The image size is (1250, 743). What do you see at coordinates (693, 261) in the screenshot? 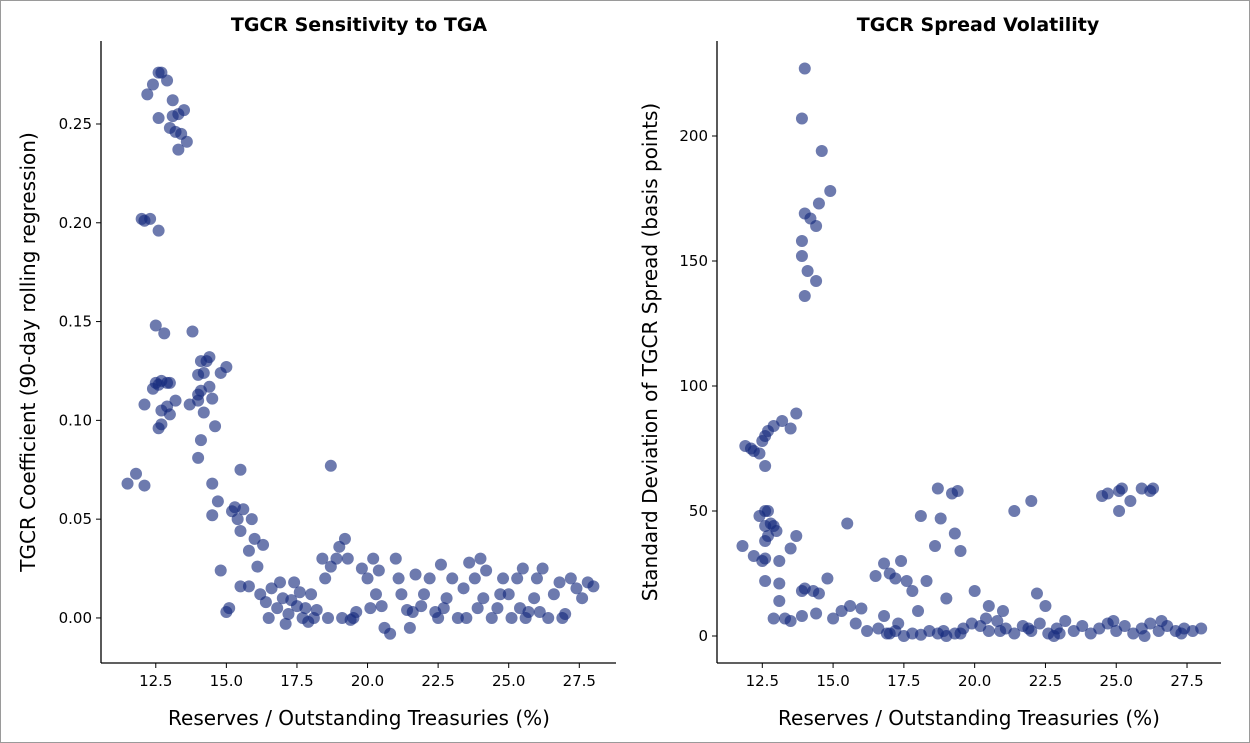
I see `y-tick-label: 150` at bounding box center [693, 261].